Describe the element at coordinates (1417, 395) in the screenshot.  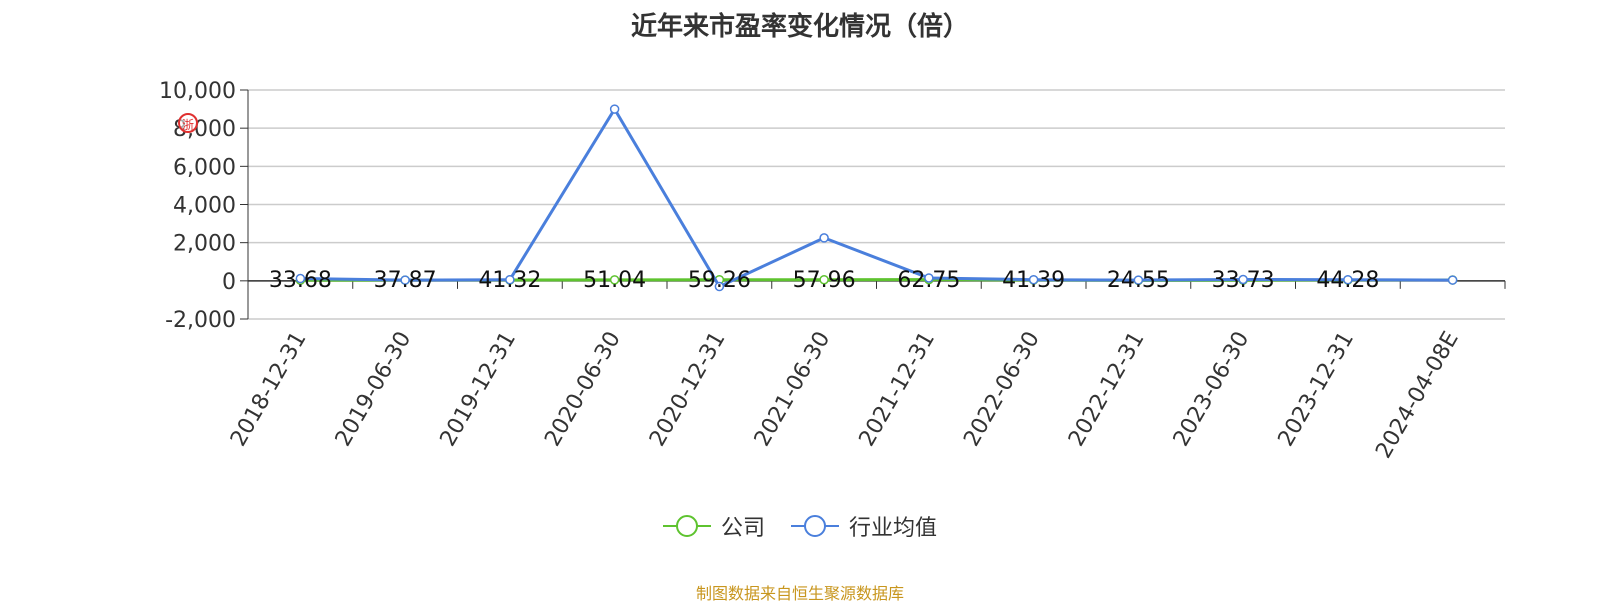
I see `x-tick-label: 2024-04-08E` at that location.